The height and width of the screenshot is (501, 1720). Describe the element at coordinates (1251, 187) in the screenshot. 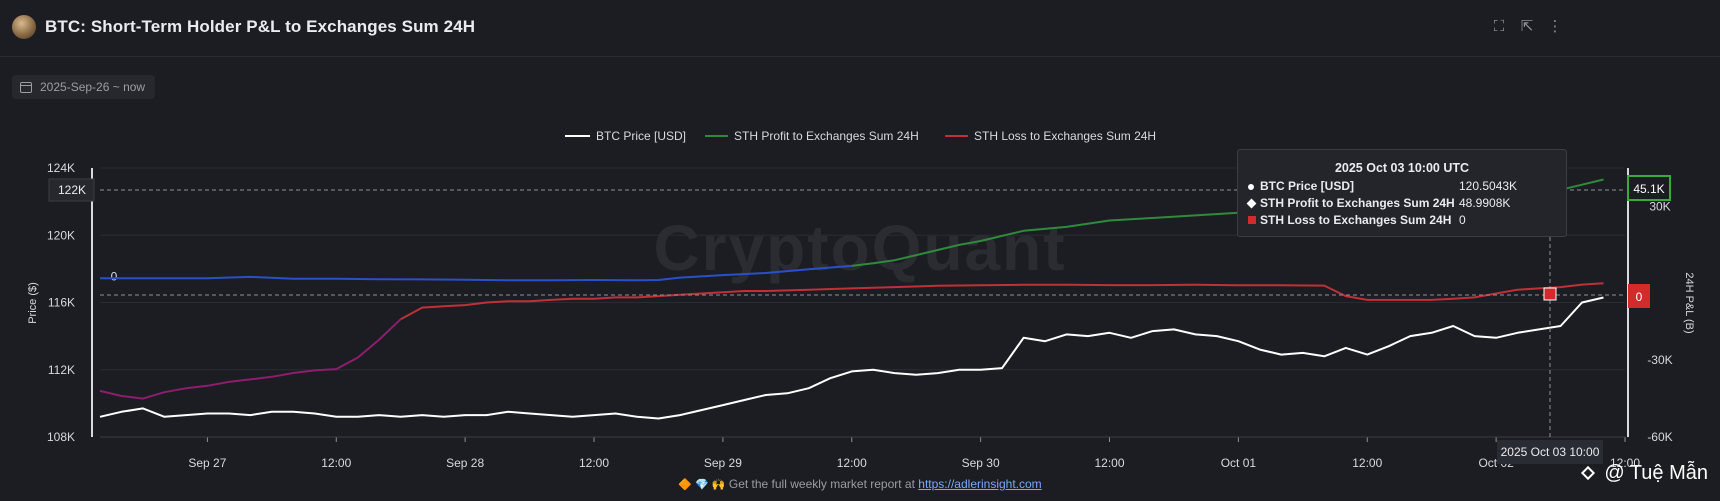

I see `circle-marker-icon` at that location.